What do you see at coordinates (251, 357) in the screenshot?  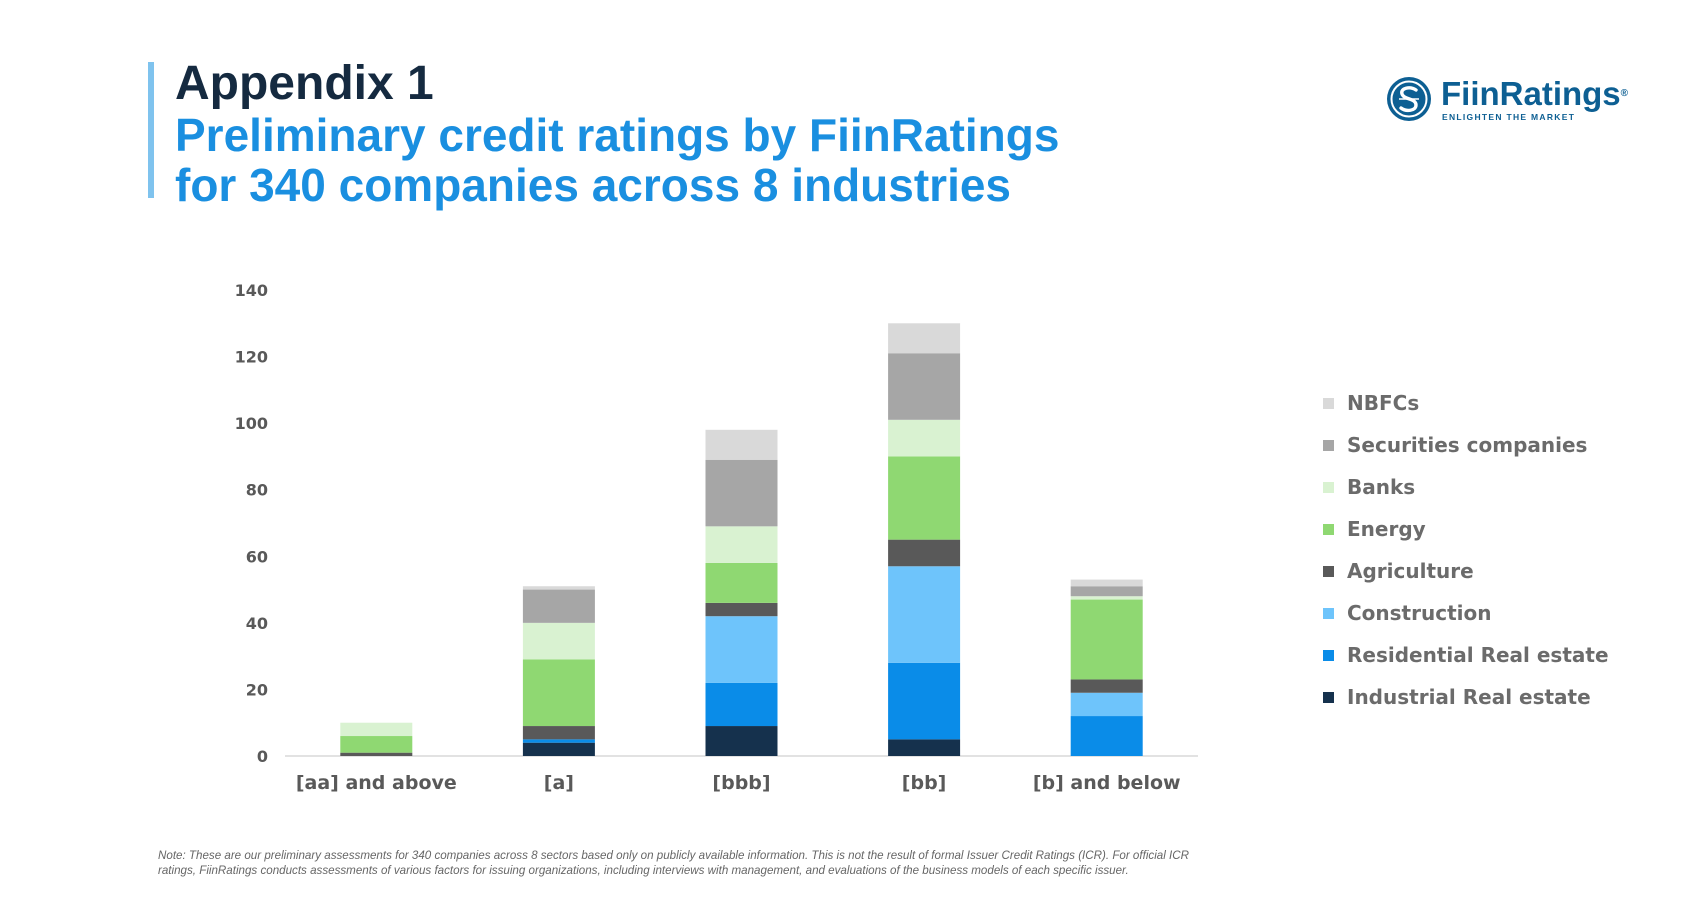 I see `y-tick-label: 120` at bounding box center [251, 357].